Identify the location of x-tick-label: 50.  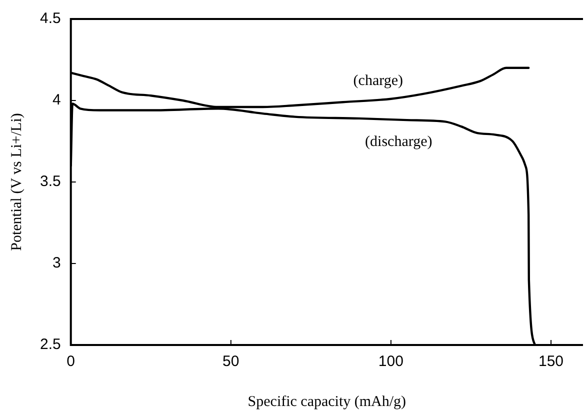
(231, 361).